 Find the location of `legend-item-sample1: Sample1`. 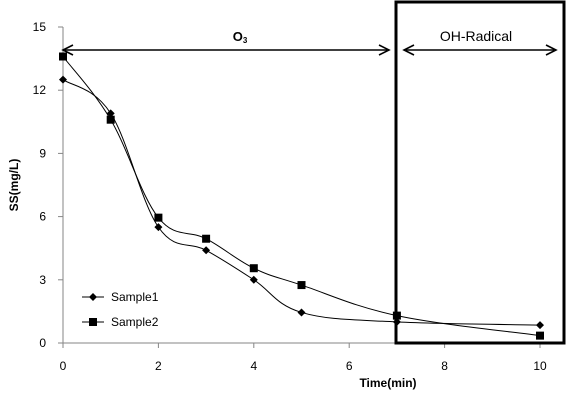

legend-item-sample1: Sample1 is located at coordinates (120, 297).